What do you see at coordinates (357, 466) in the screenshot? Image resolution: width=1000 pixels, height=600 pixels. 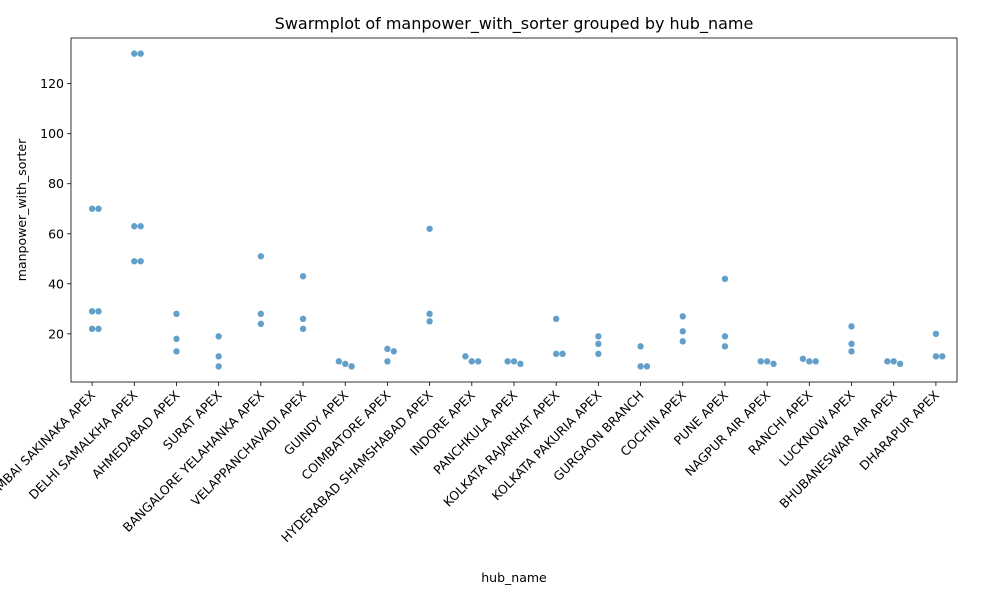 I see `x-tick-label: HYDERABAD SHAMSHABAD APEX` at bounding box center [357, 466].